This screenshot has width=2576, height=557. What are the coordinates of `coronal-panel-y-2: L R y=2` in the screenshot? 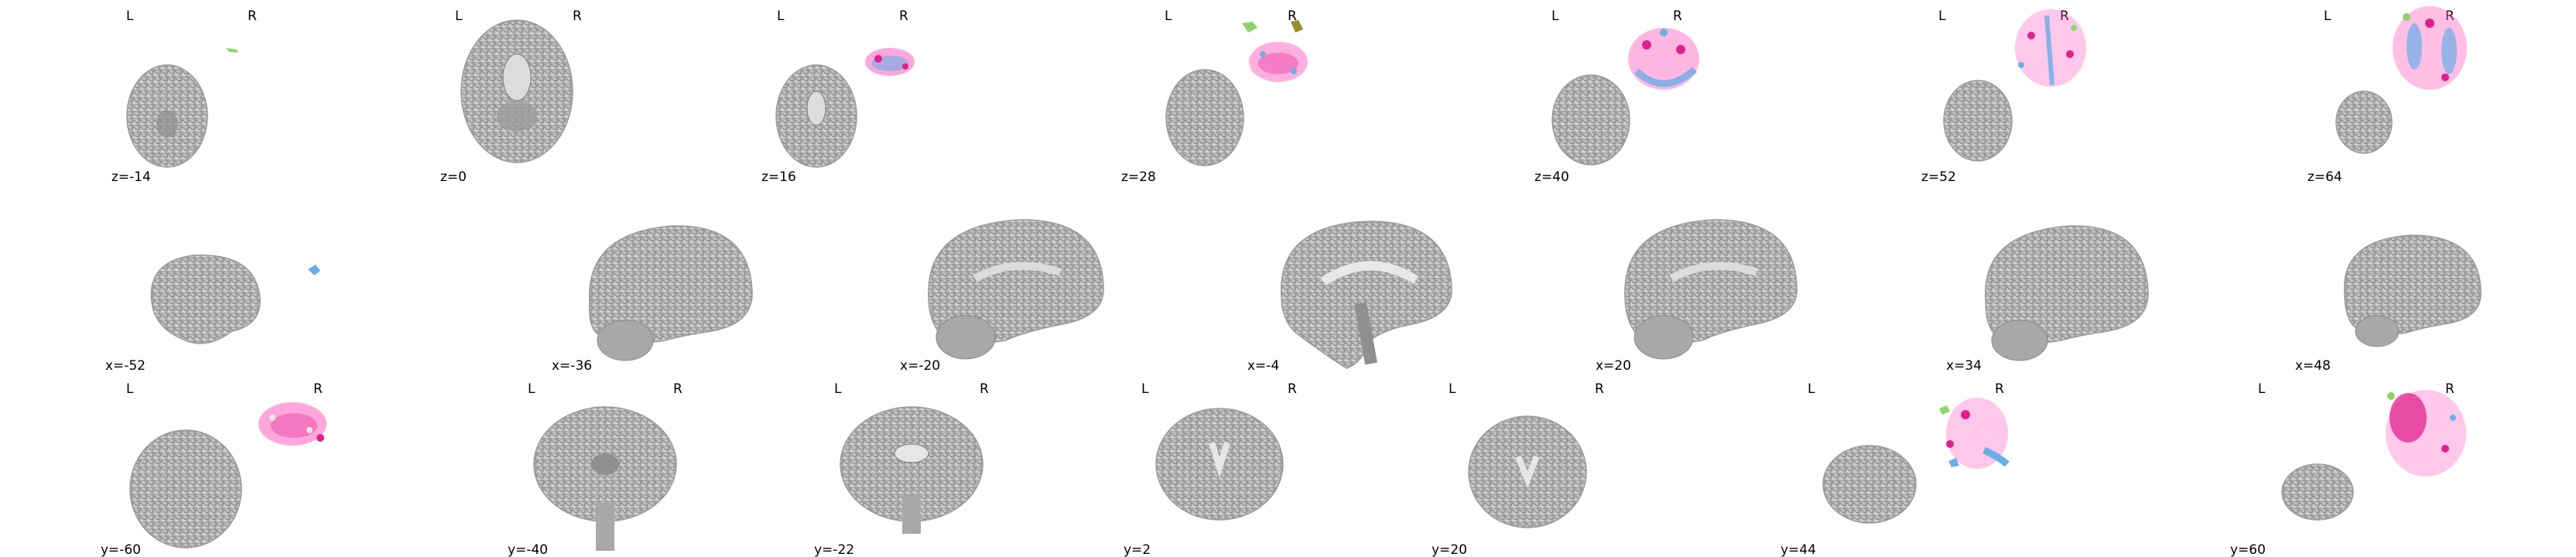 It's located at (1211, 469).